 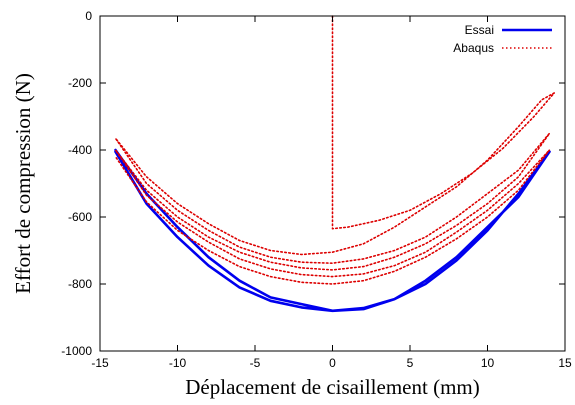 I want to click on x-axis-label: Déplacement de cisaillement (mm), so click(x=332, y=387).